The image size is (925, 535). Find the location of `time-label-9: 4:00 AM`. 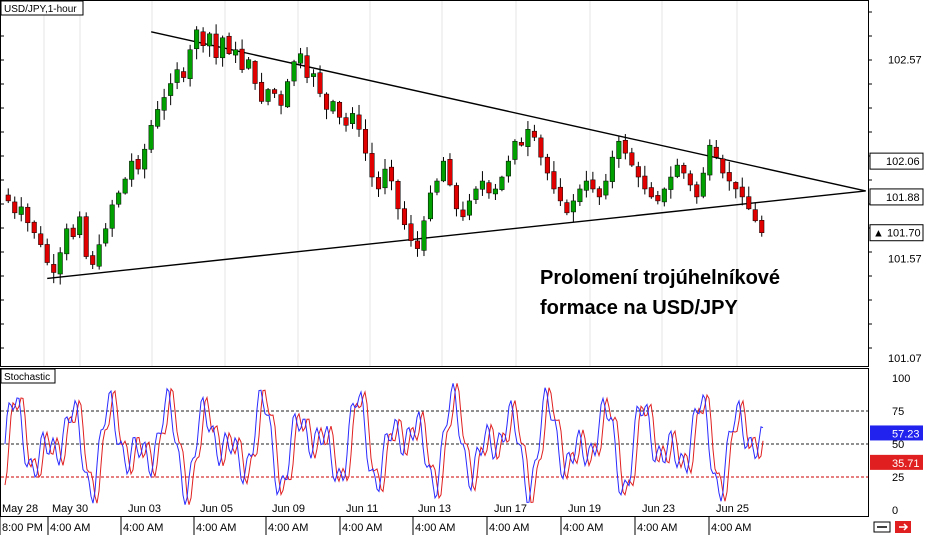

time-label-9: 4:00 AM is located at coordinates (657, 528).